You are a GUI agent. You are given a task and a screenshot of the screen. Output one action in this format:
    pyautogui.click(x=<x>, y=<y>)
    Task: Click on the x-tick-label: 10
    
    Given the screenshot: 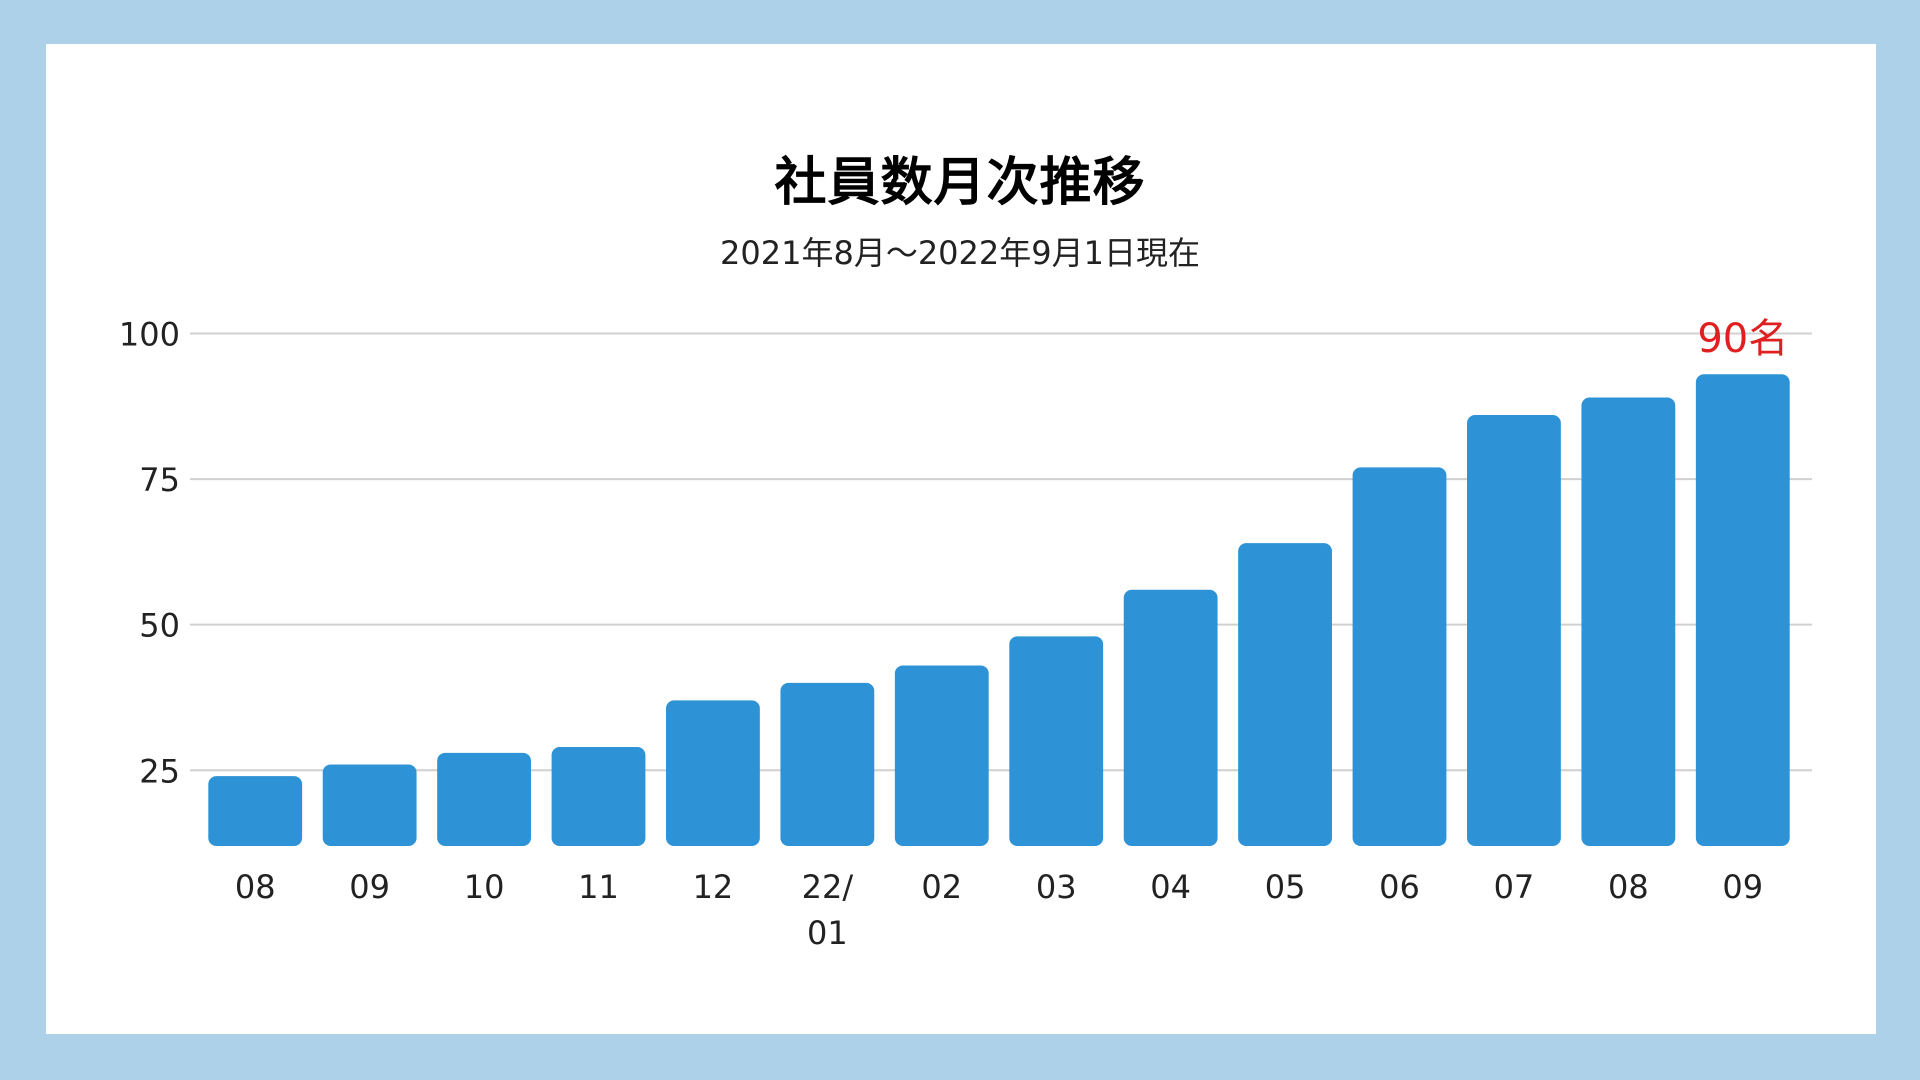 What is the action you would take?
    pyautogui.click(x=484, y=887)
    